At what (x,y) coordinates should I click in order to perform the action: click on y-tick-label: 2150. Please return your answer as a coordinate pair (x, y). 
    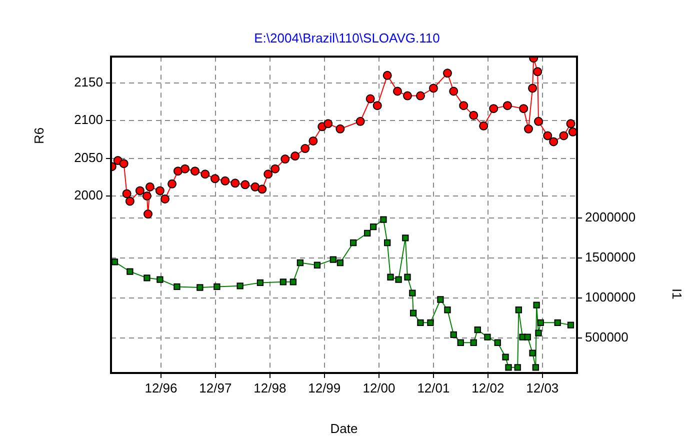
    Looking at the image, I should click on (88, 82).